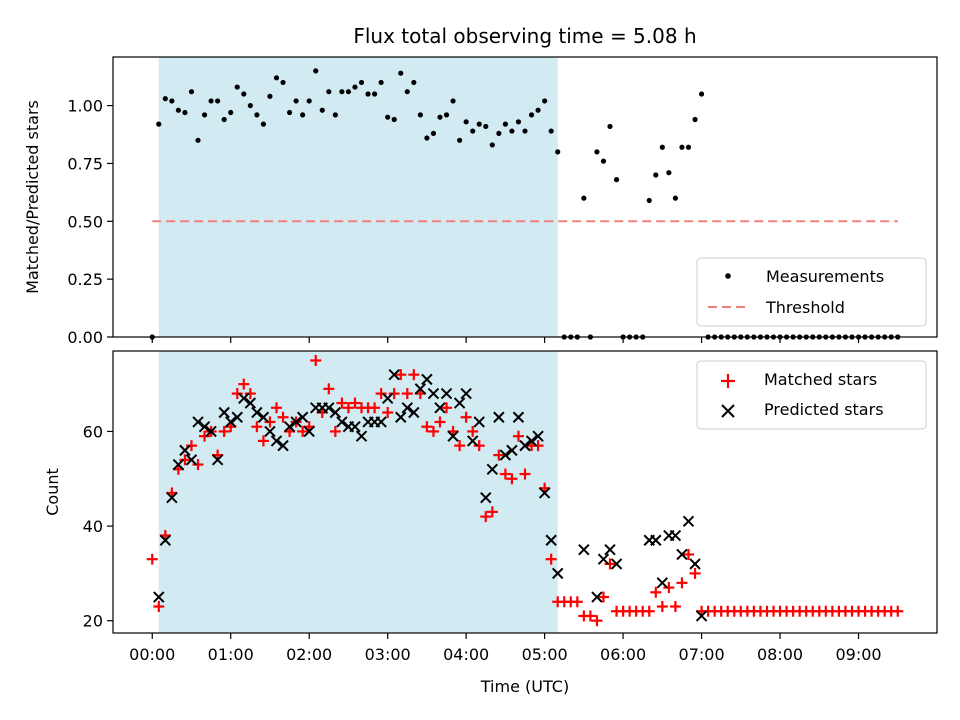 This screenshot has height=720, width=960. What do you see at coordinates (858, 654) in the screenshot?
I see `x-tick-label: 09:00` at bounding box center [858, 654].